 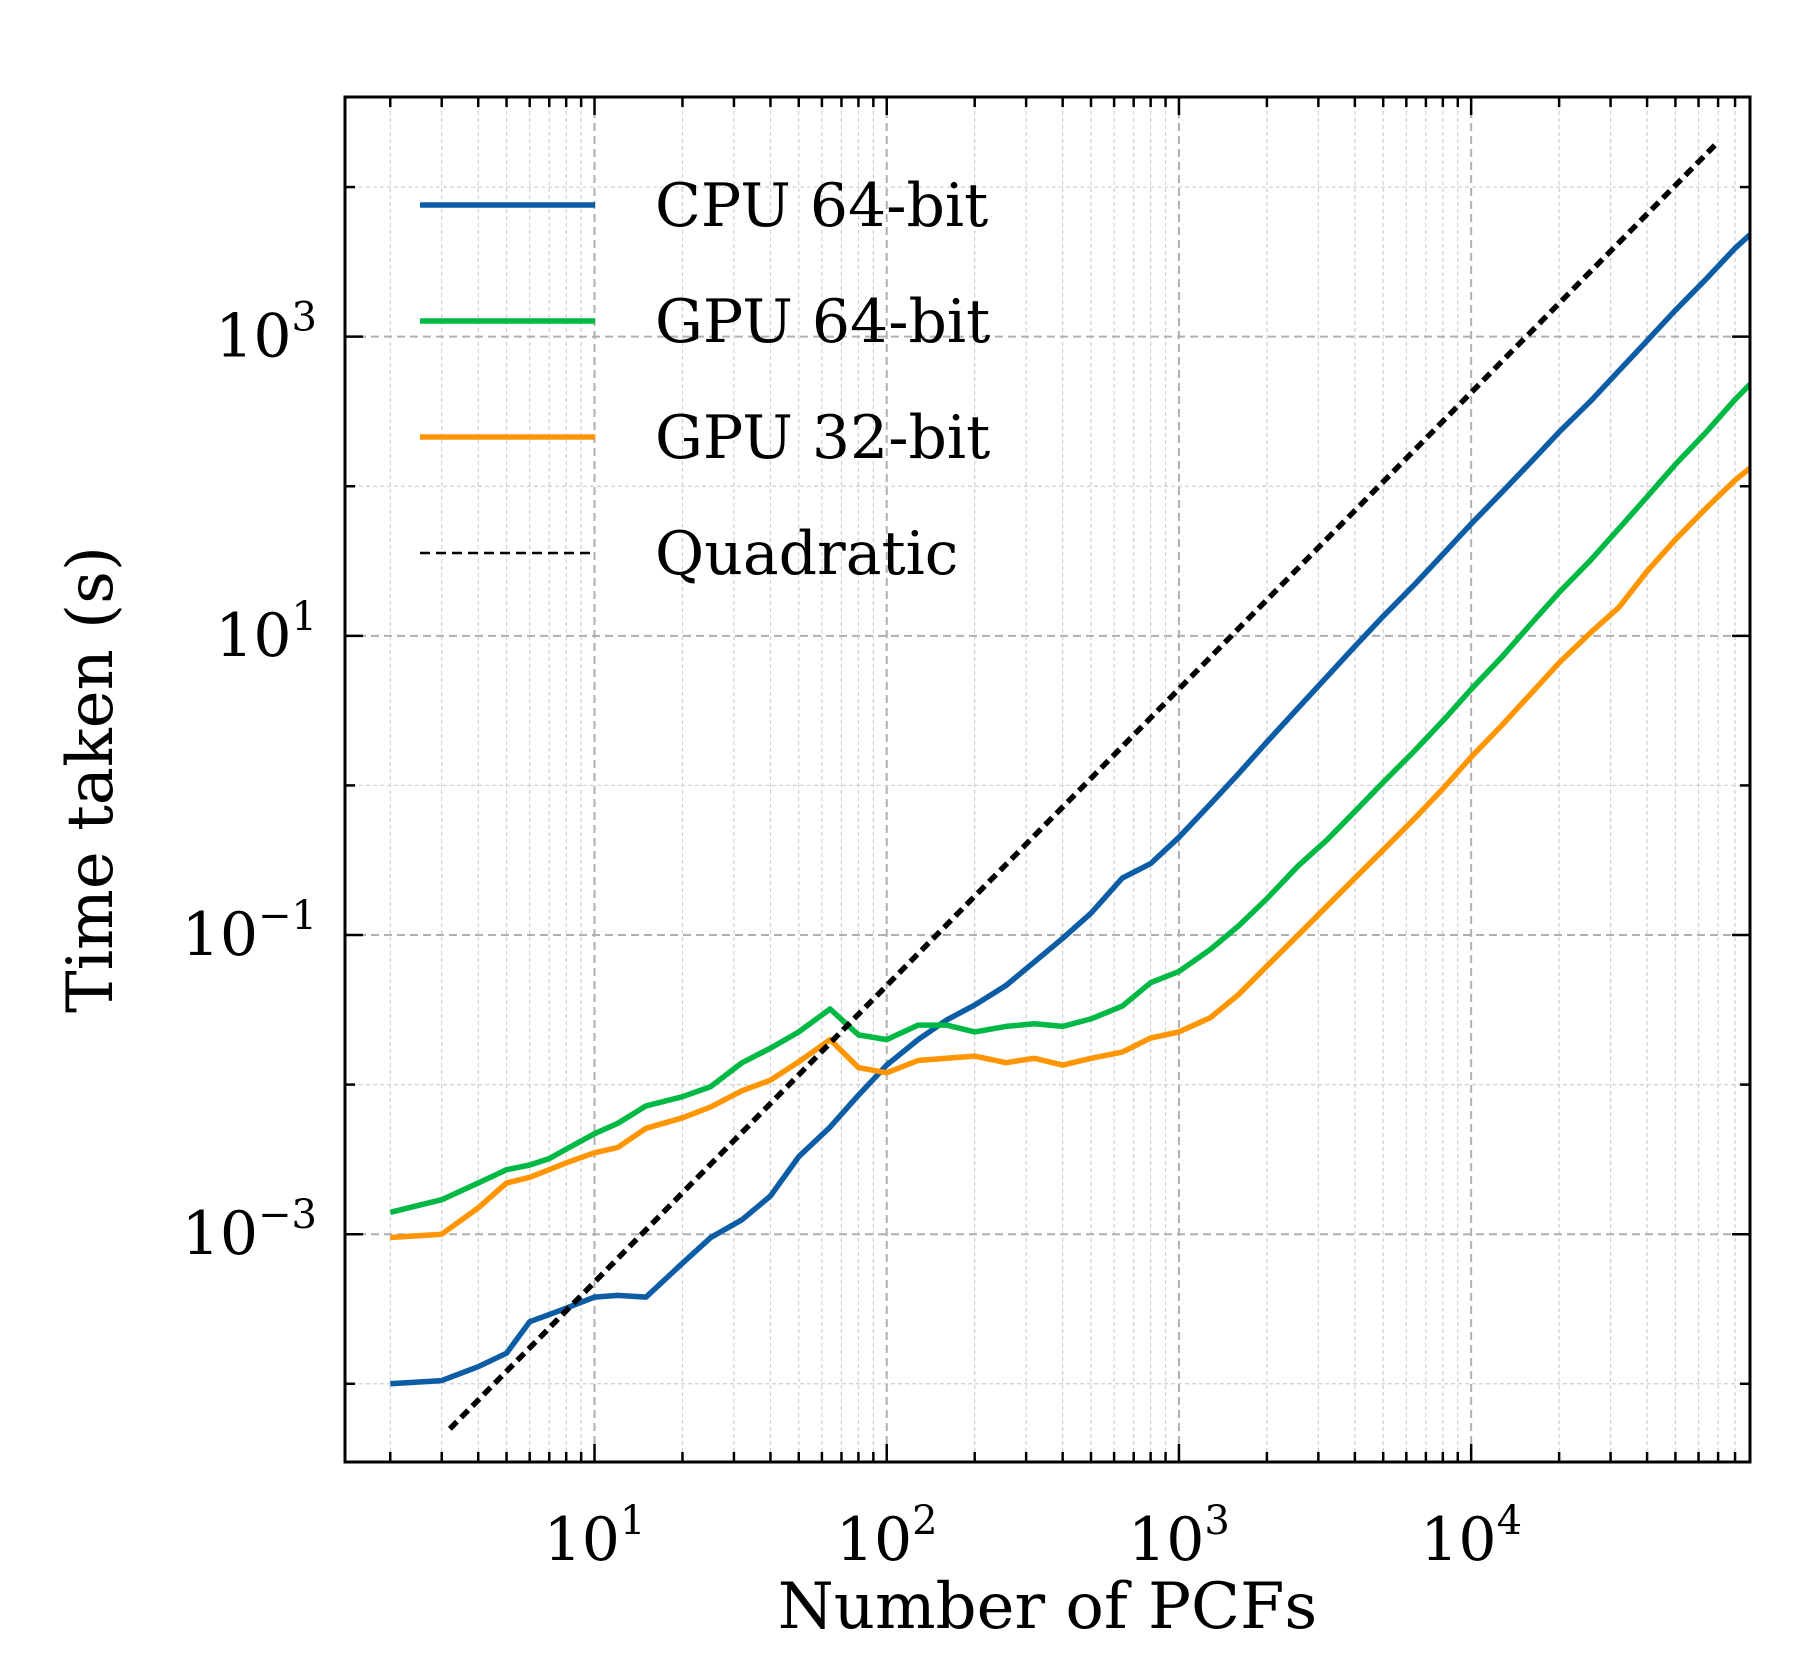 What do you see at coordinates (924, 1521) in the screenshot?
I see `tick-exponent: 2` at bounding box center [924, 1521].